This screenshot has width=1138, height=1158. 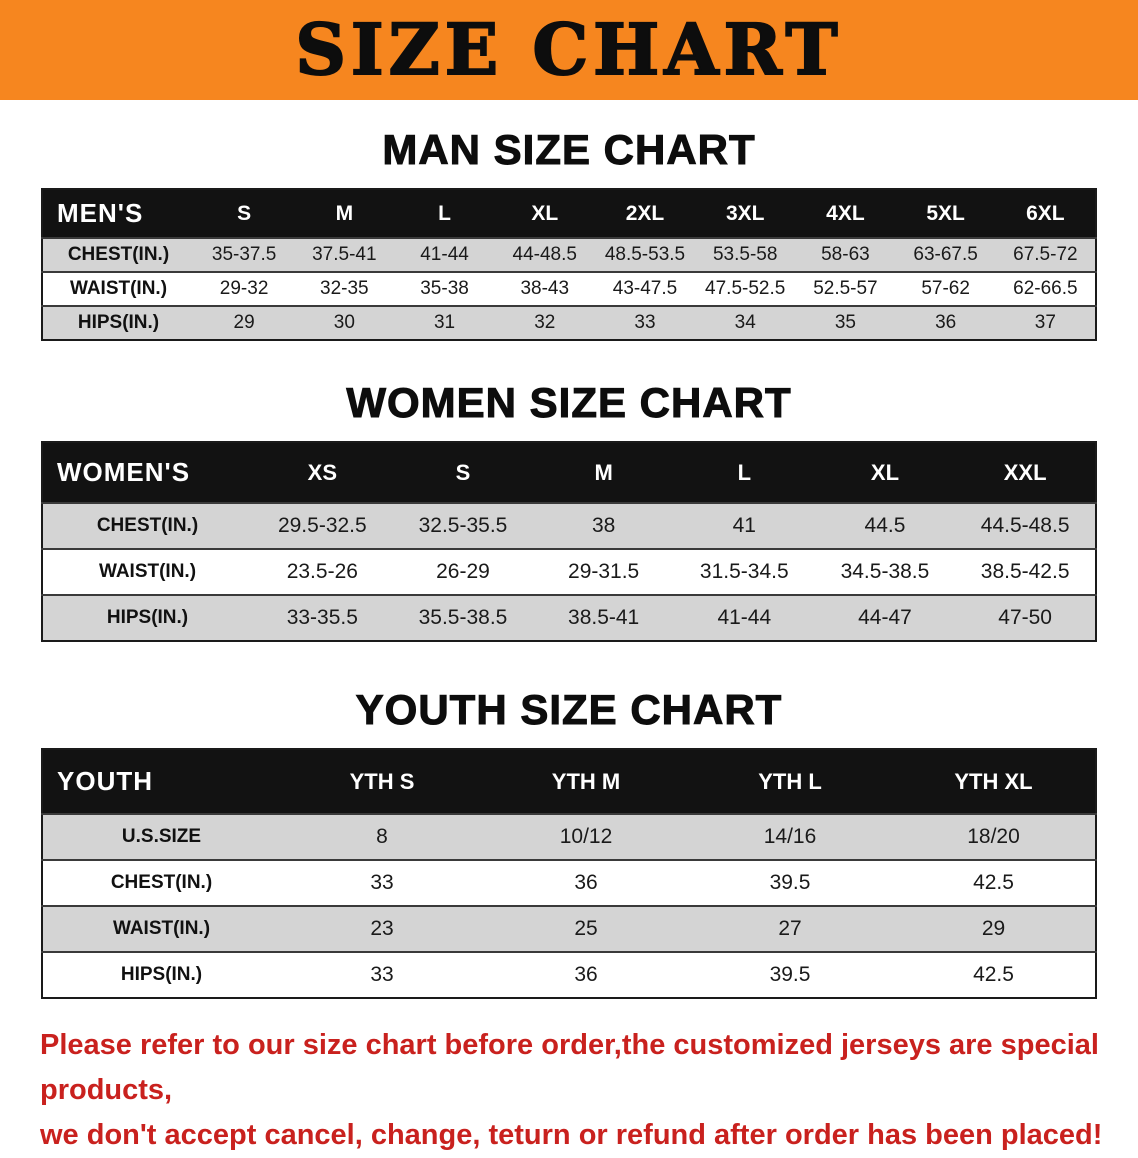 I want to click on table-title-cell: WOMEN'S, so click(x=147, y=472).